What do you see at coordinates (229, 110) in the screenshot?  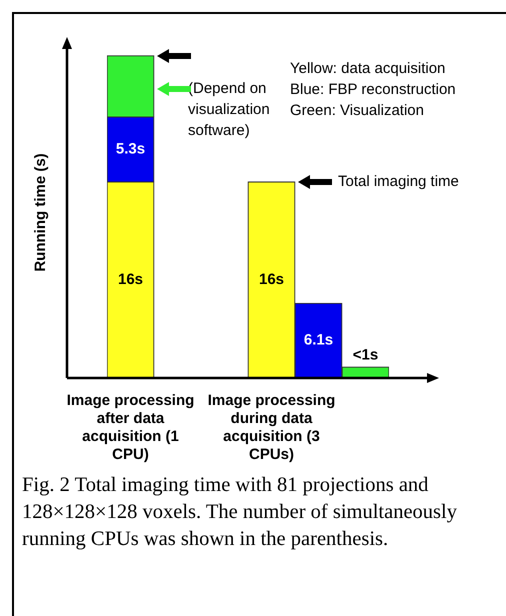 I see `annotation: (Depend on visualization software)` at bounding box center [229, 110].